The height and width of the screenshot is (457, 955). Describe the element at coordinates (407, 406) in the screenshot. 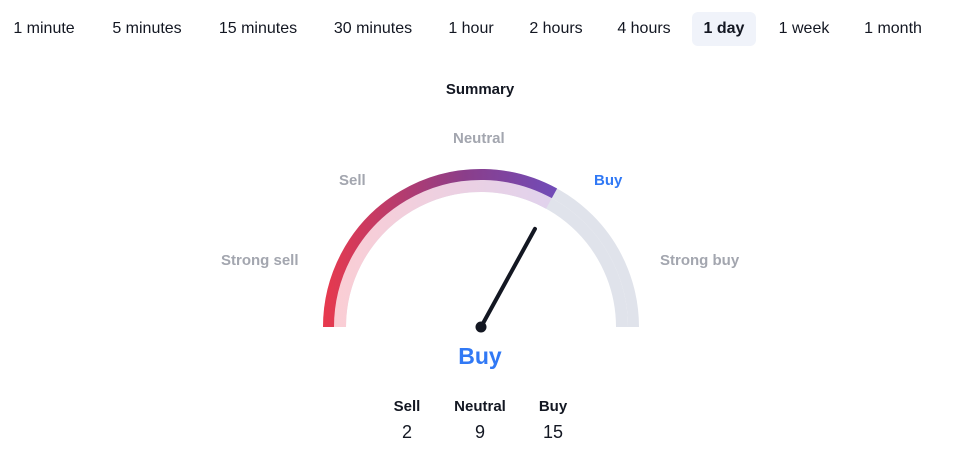

I see `count-sell-label: Sell` at that location.